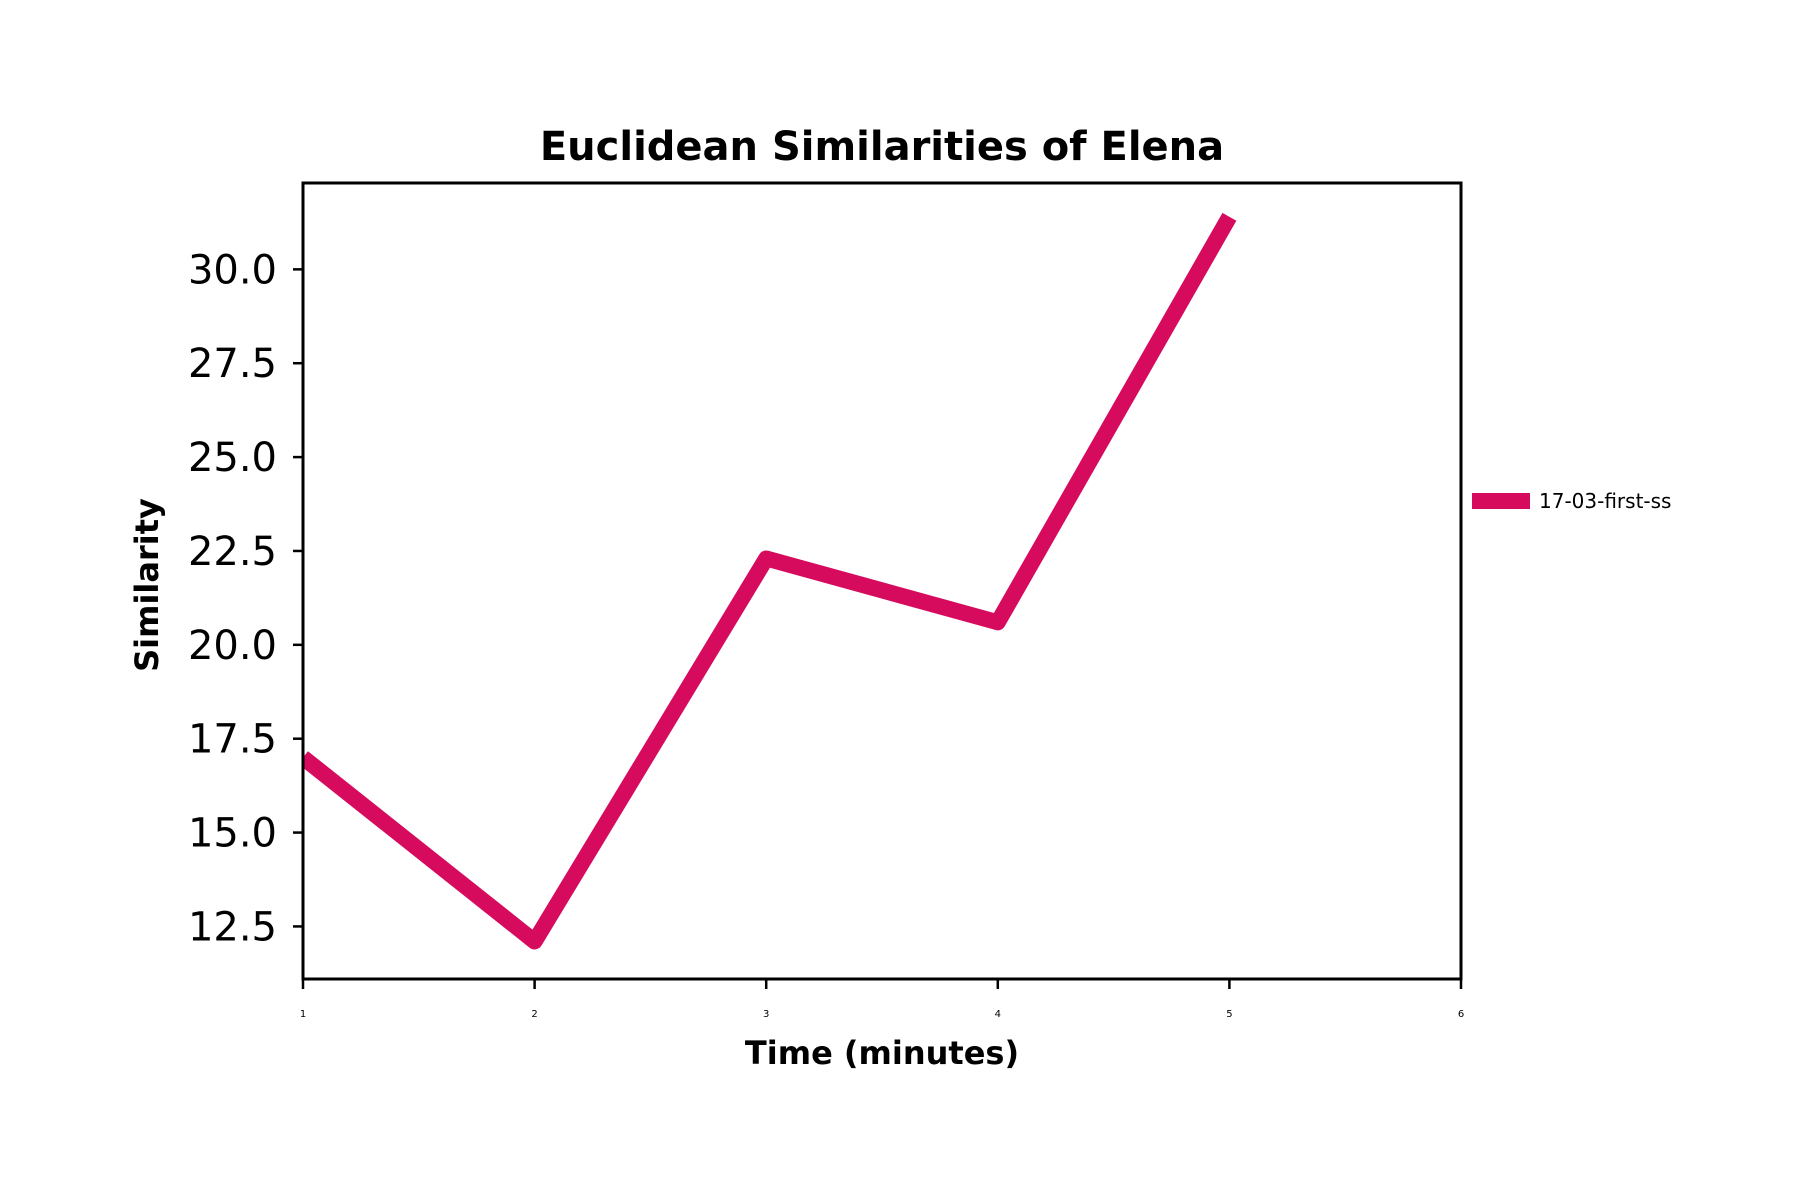 Image resolution: width=1800 pixels, height=1200 pixels. Describe the element at coordinates (245, 598) in the screenshot. I see `y-axis-ticks: 12.5 15.0 17.5 20.0 22.5 25.0 27.5 30.0` at that location.